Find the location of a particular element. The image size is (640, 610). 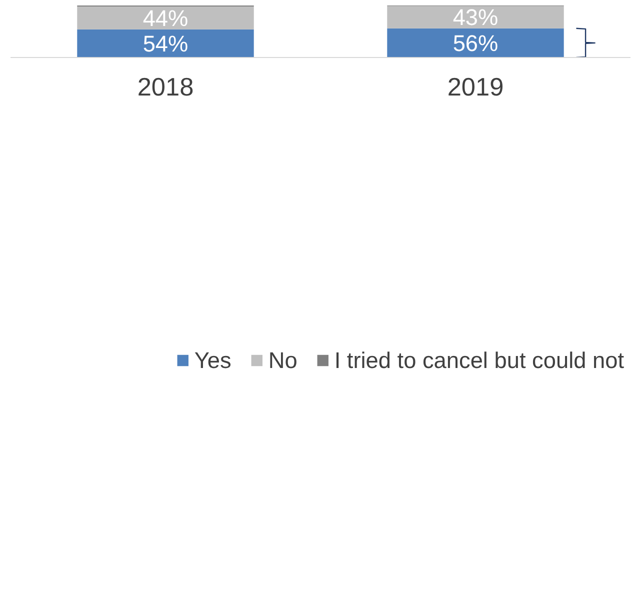

data-label: 44% is located at coordinates (165, 17).